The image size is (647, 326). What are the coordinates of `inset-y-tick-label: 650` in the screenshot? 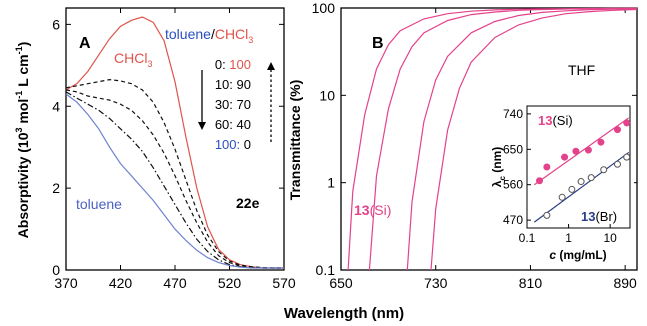 It's located at (513, 149).